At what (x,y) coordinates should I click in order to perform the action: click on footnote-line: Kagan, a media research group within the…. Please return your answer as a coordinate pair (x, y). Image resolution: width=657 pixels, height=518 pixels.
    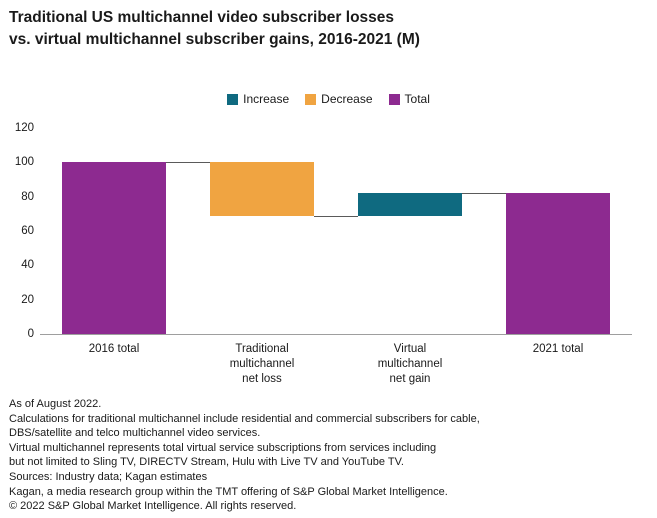
    Looking at the image, I should click on (228, 491).